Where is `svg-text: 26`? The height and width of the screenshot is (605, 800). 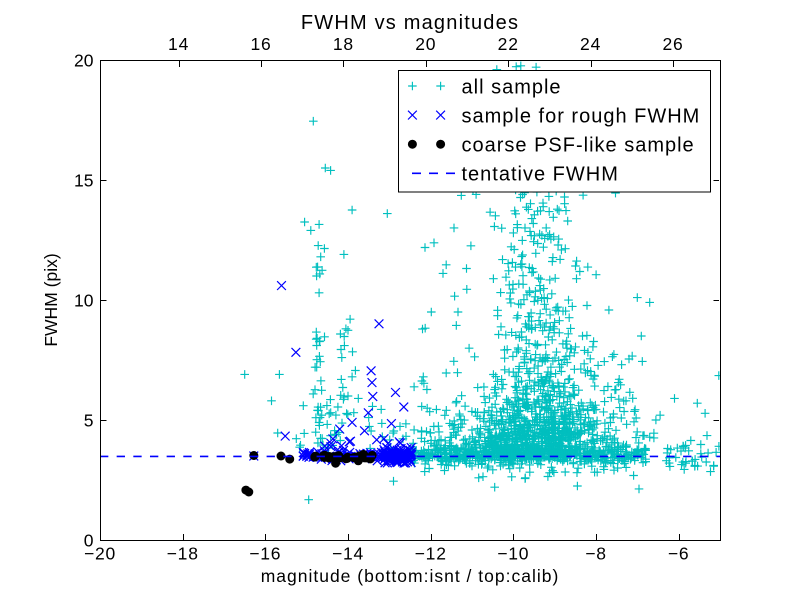
svg-text: 26 is located at coordinates (672, 44).